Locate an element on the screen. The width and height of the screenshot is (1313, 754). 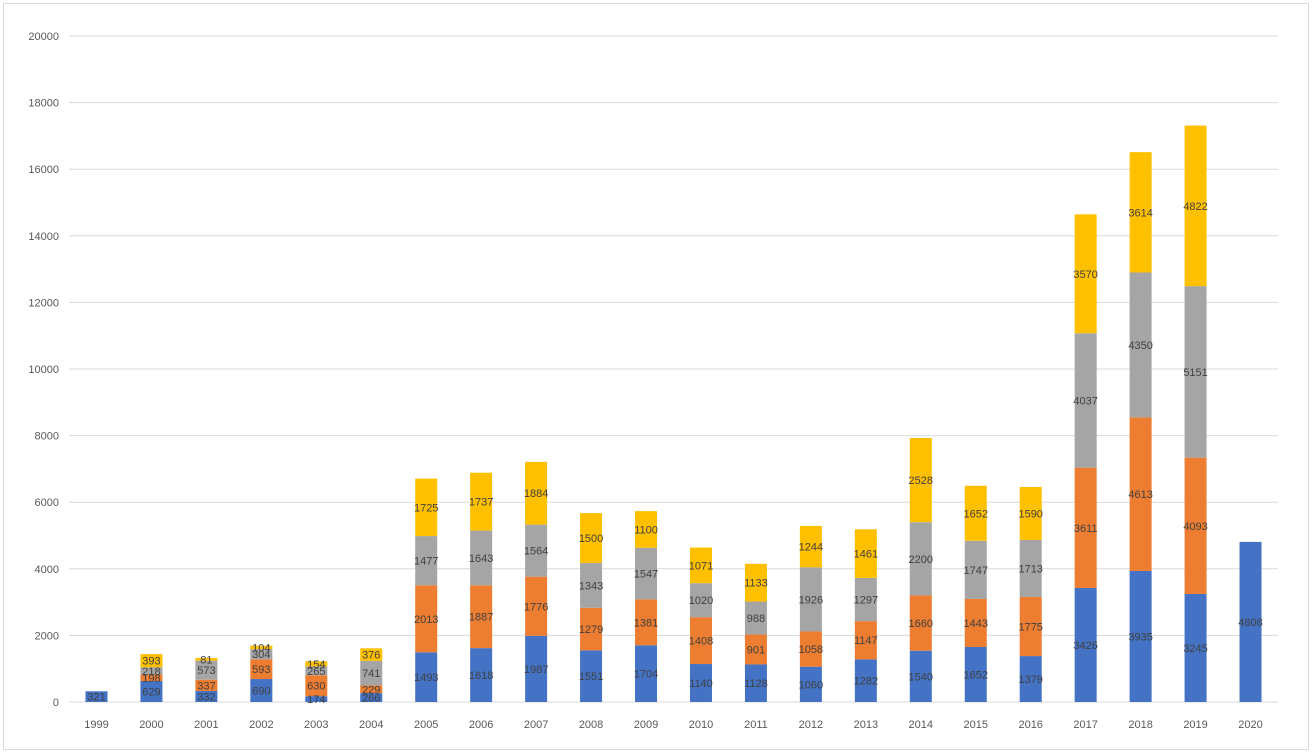
data-label: 1493 is located at coordinates (426, 678).